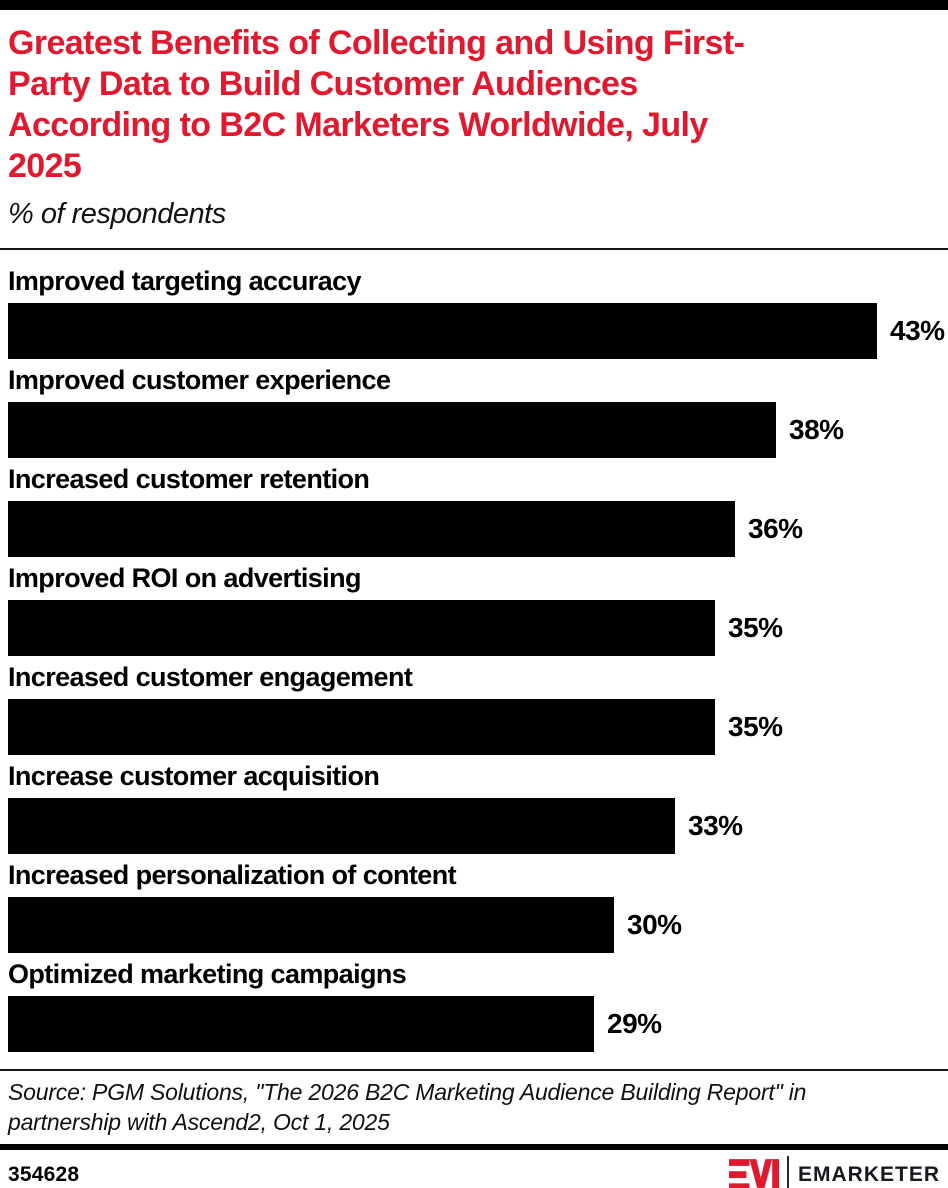 The image size is (948, 1188). I want to click on bar-track: 29%, so click(474, 1024).